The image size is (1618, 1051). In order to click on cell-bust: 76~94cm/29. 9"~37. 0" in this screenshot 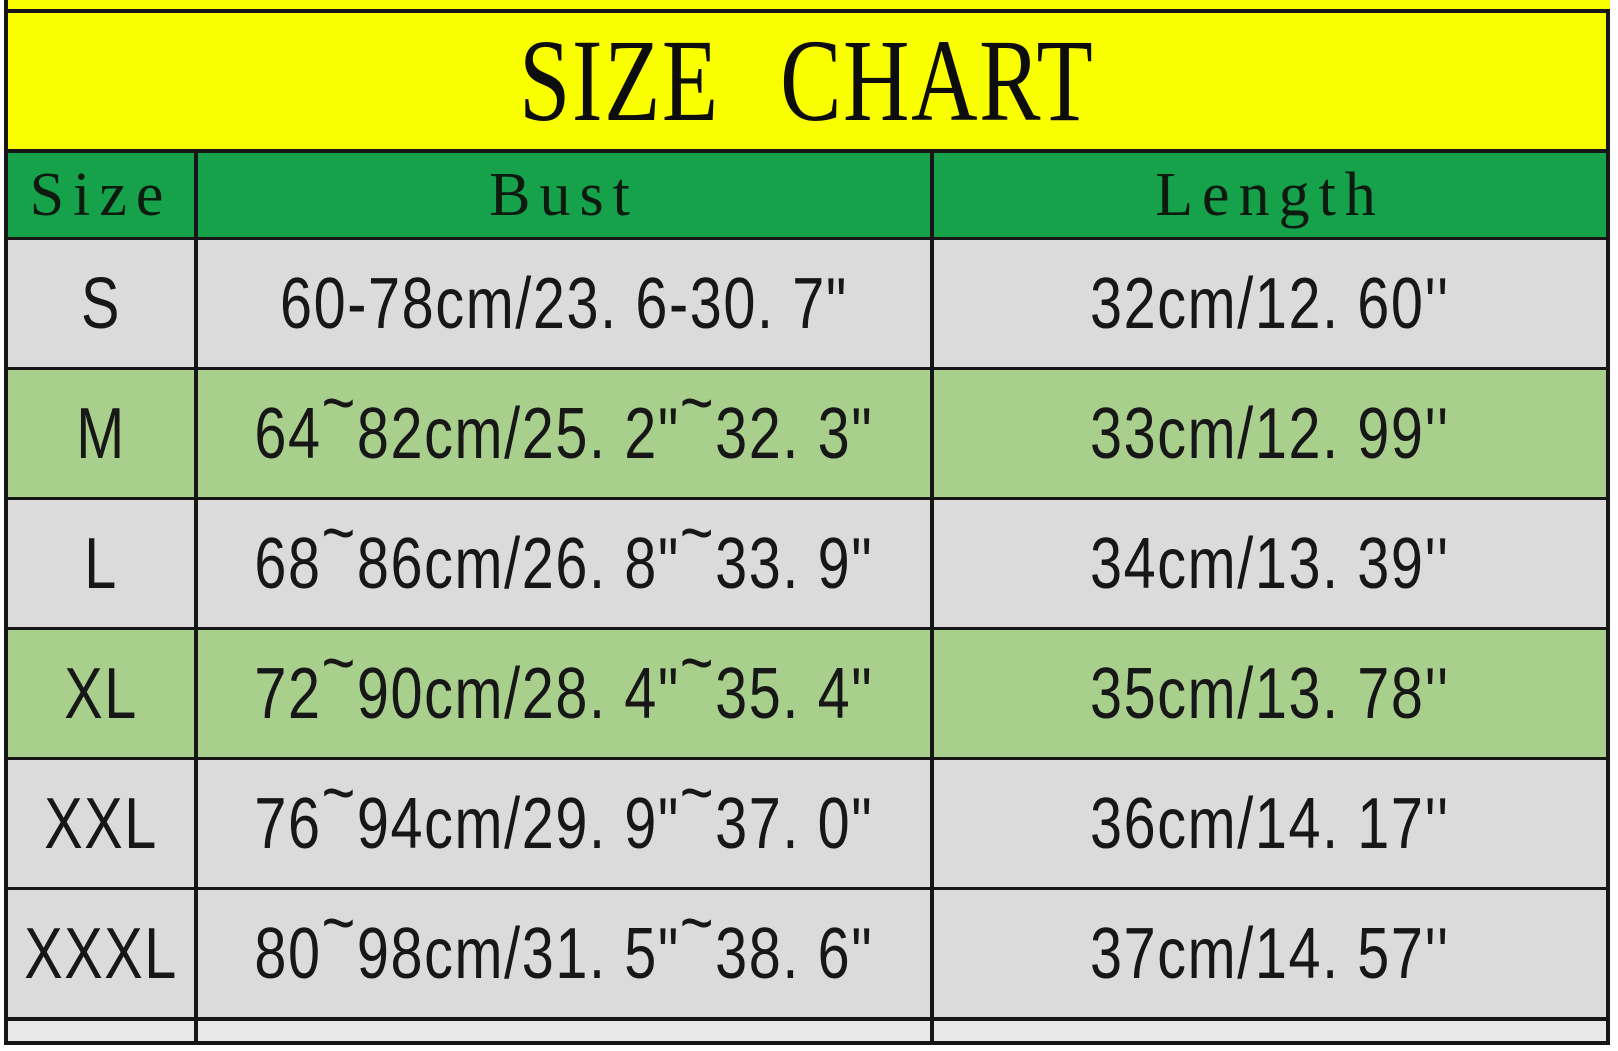, I will do `click(562, 823)`.